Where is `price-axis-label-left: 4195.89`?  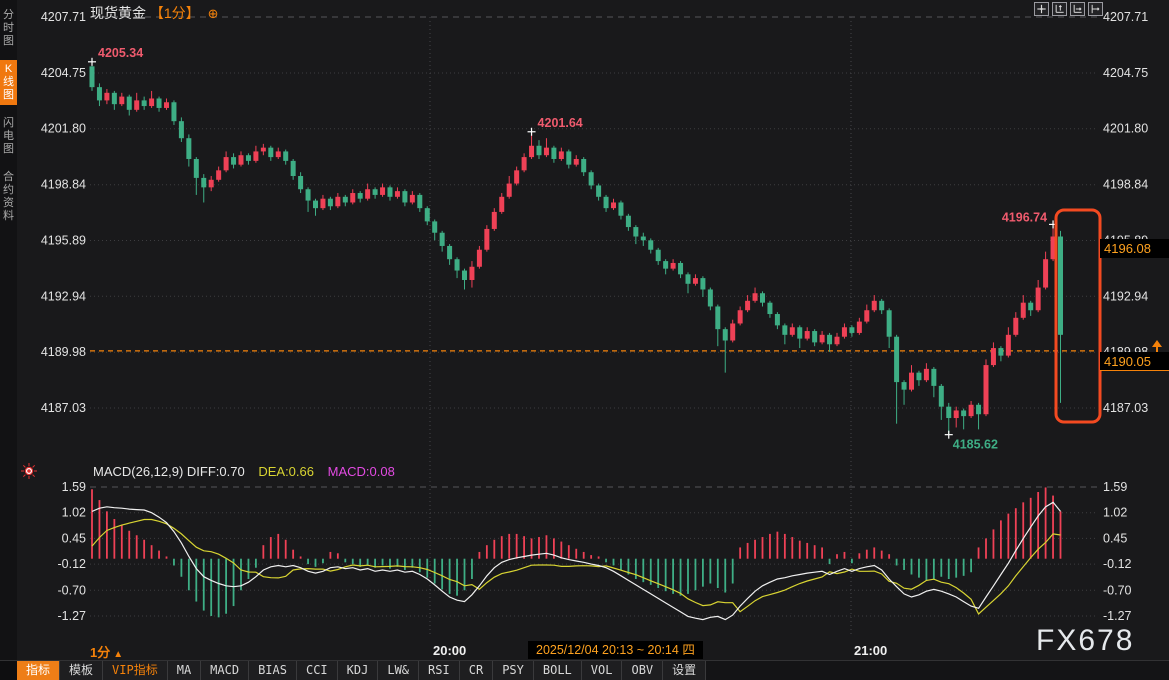 price-axis-label-left: 4195.89 is located at coordinates (63, 240).